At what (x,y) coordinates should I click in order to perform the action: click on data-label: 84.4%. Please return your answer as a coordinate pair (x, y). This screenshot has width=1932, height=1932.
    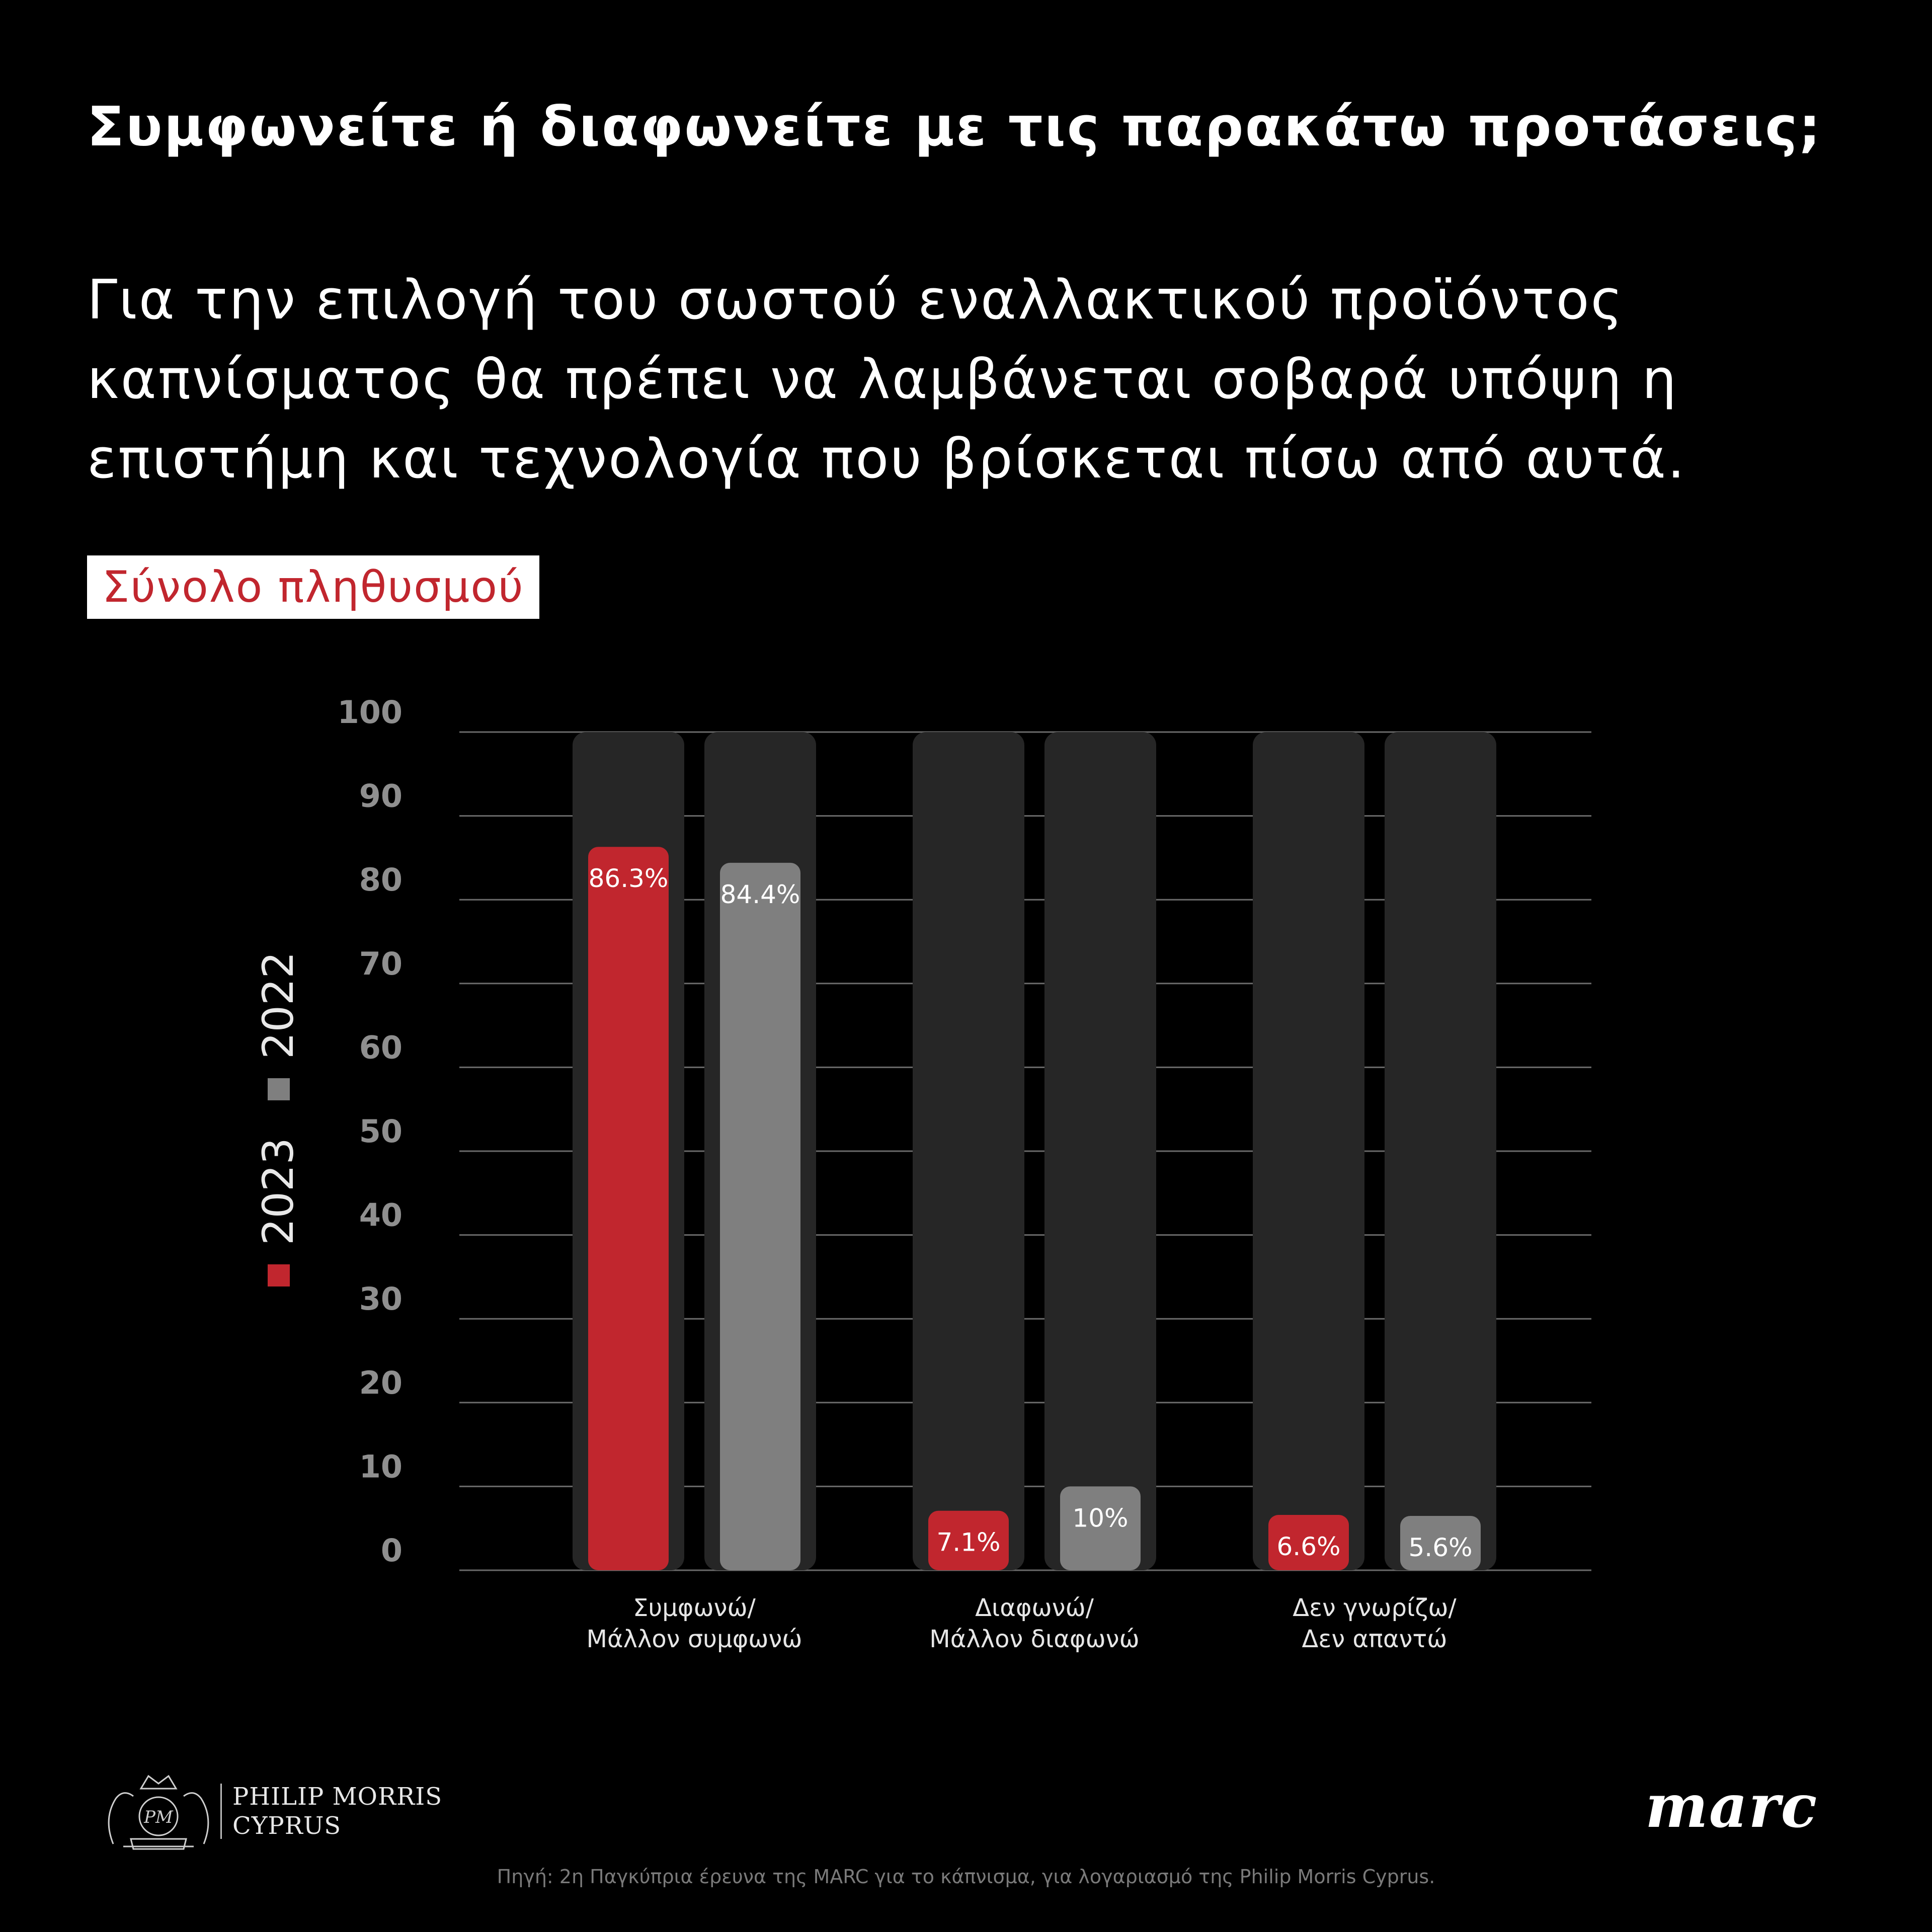
    Looking at the image, I should click on (760, 895).